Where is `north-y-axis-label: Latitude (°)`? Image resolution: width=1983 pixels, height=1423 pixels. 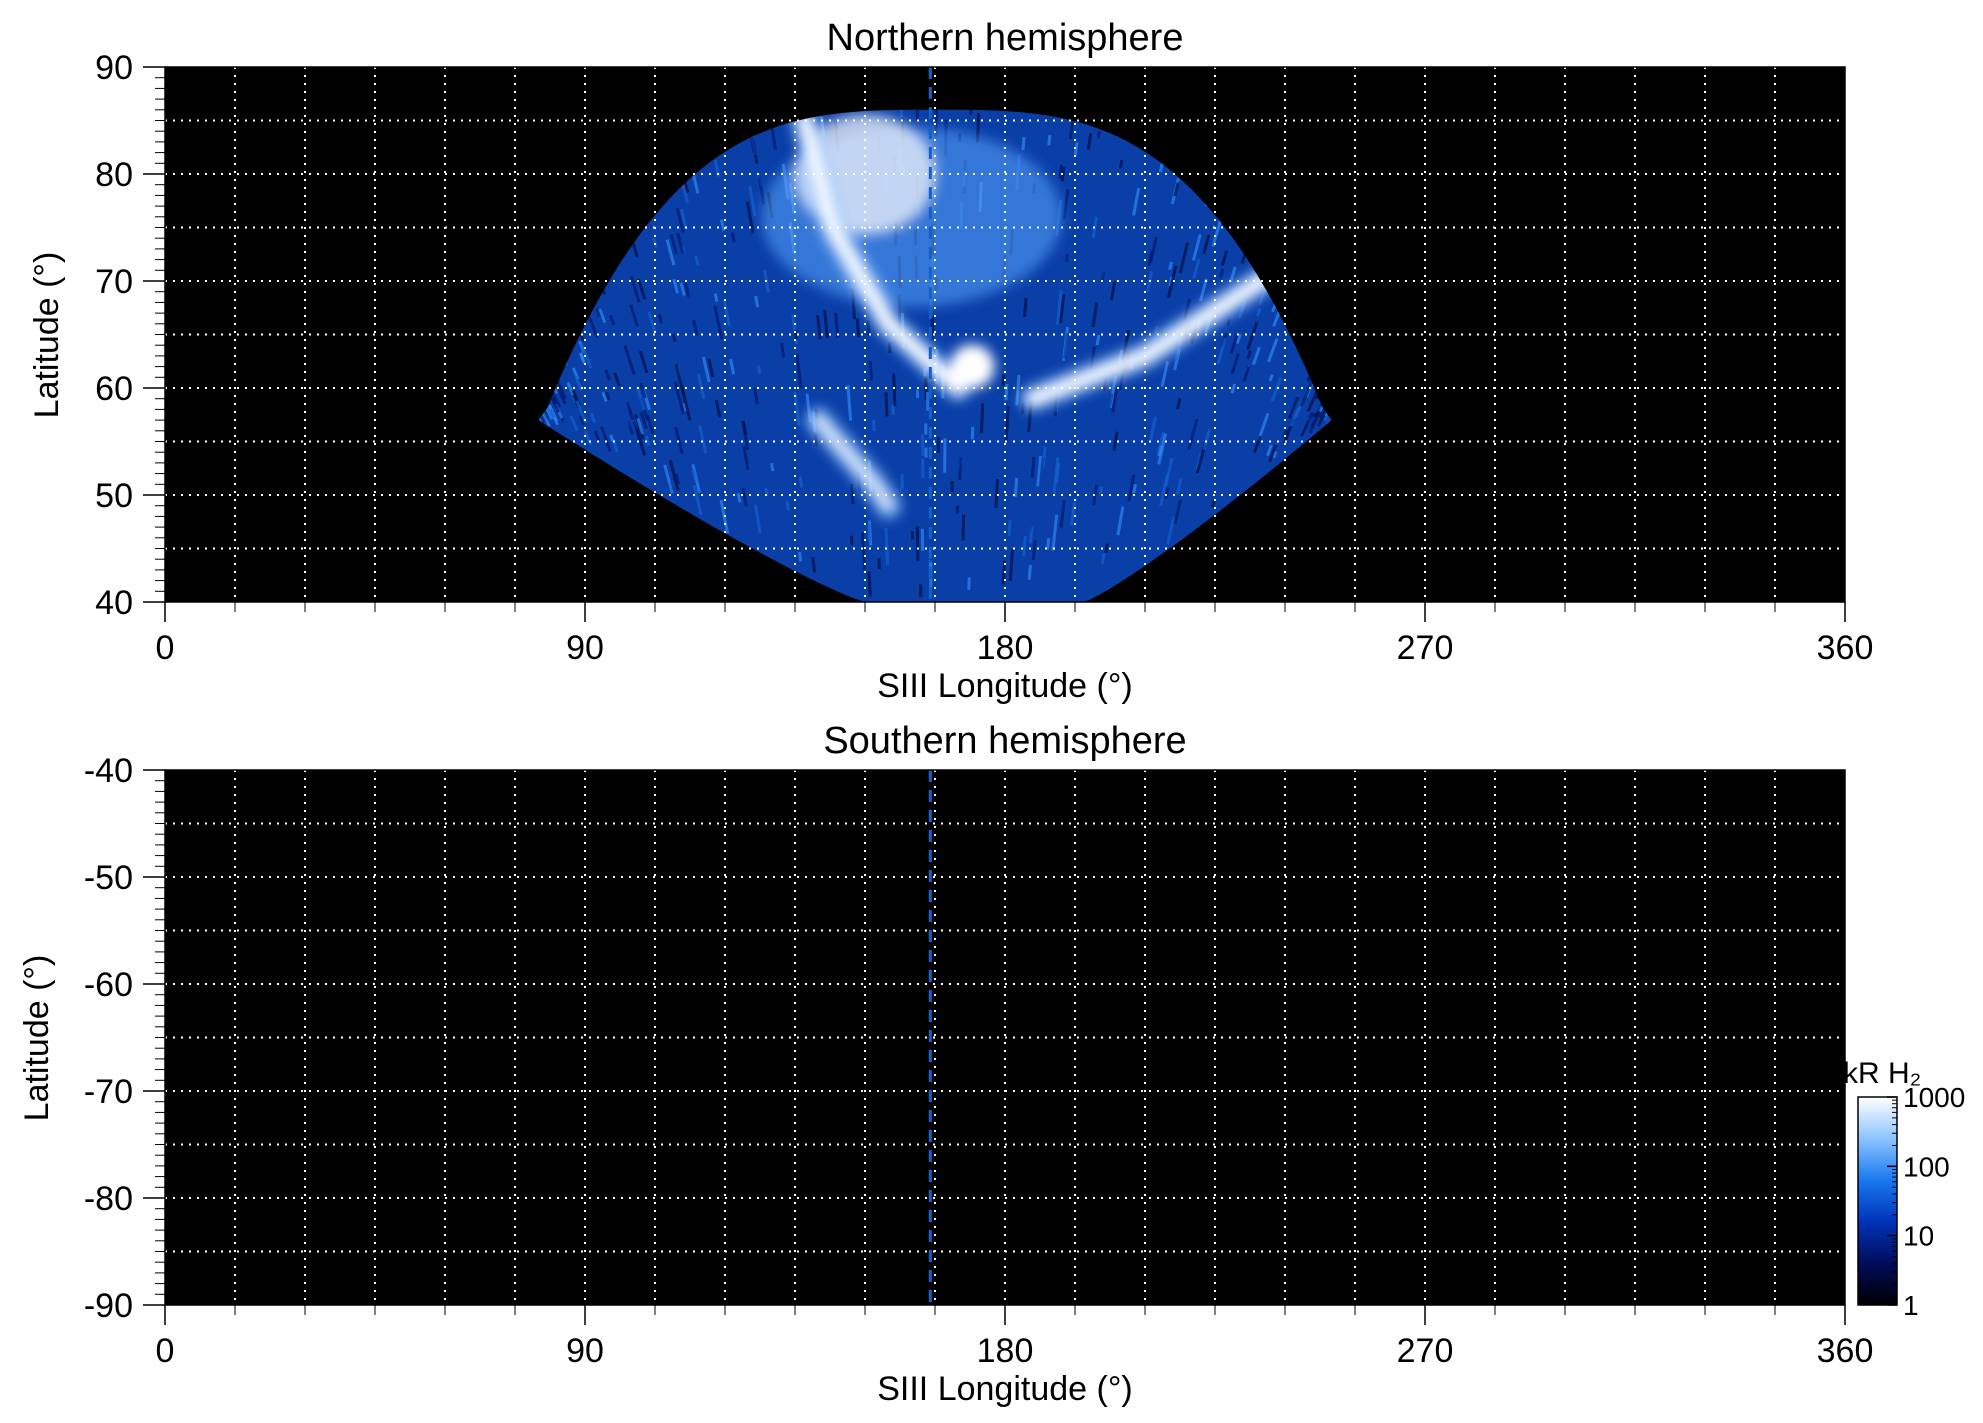
north-y-axis-label: Latitude (°) is located at coordinates (47, 335).